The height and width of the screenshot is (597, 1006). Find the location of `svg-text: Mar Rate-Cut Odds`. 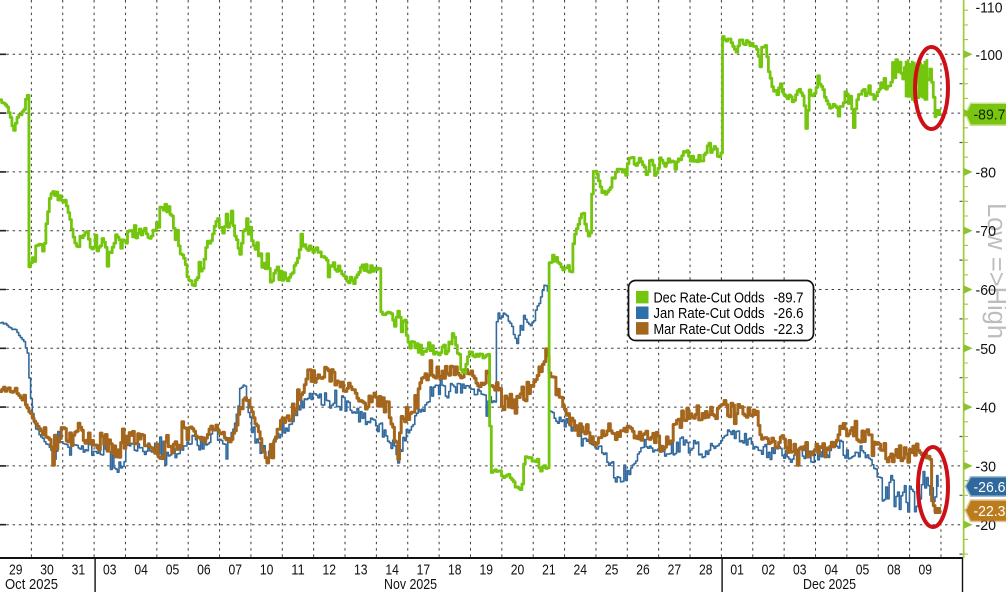

svg-text: Mar Rate-Cut Odds is located at coordinates (709, 329).